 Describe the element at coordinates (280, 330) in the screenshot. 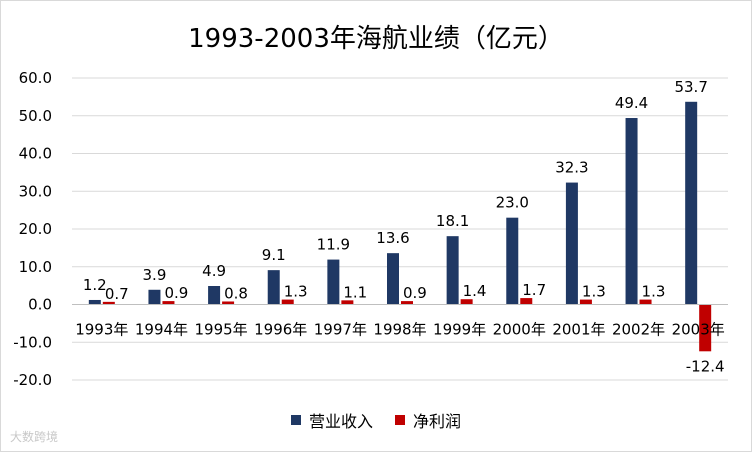

I see `x-tick-label: 1996年` at that location.